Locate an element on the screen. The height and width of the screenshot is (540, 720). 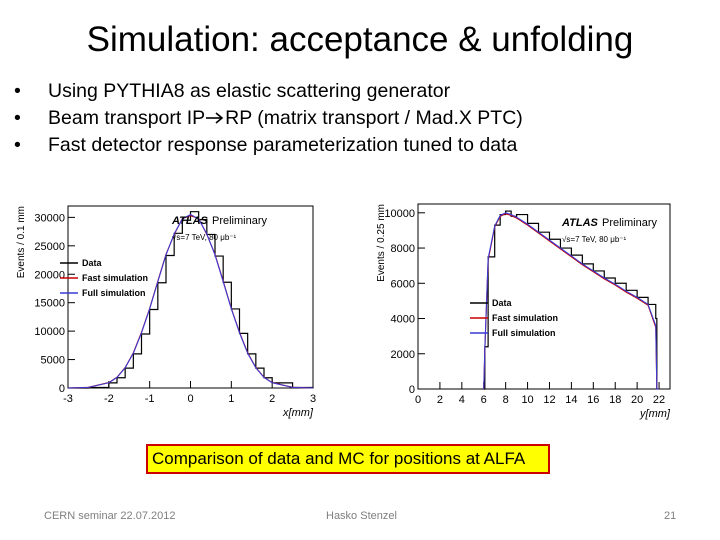
page-number: 21 is located at coordinates (670, 516).